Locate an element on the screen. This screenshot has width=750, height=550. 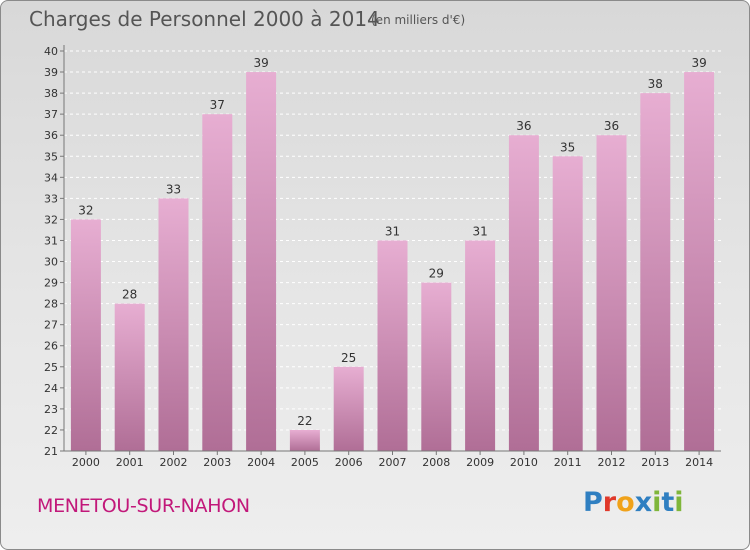
y-tick-label: 36 is located at coordinates (51, 135).